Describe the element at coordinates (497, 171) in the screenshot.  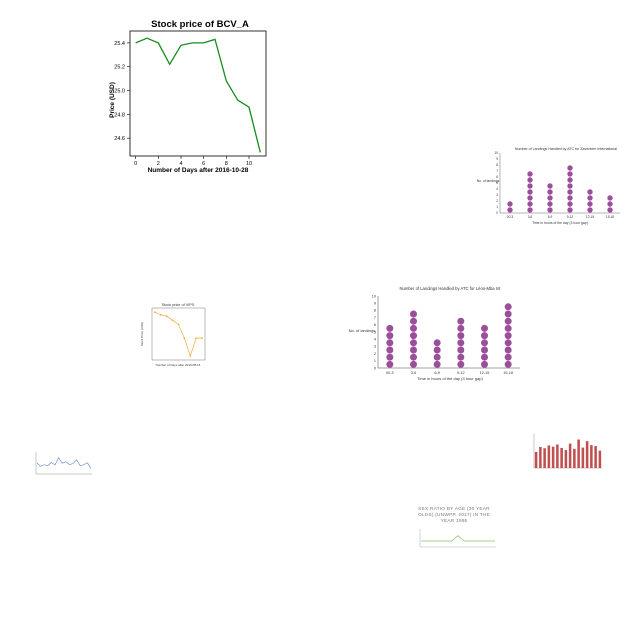
I see `y-tick-label: 7` at that location.